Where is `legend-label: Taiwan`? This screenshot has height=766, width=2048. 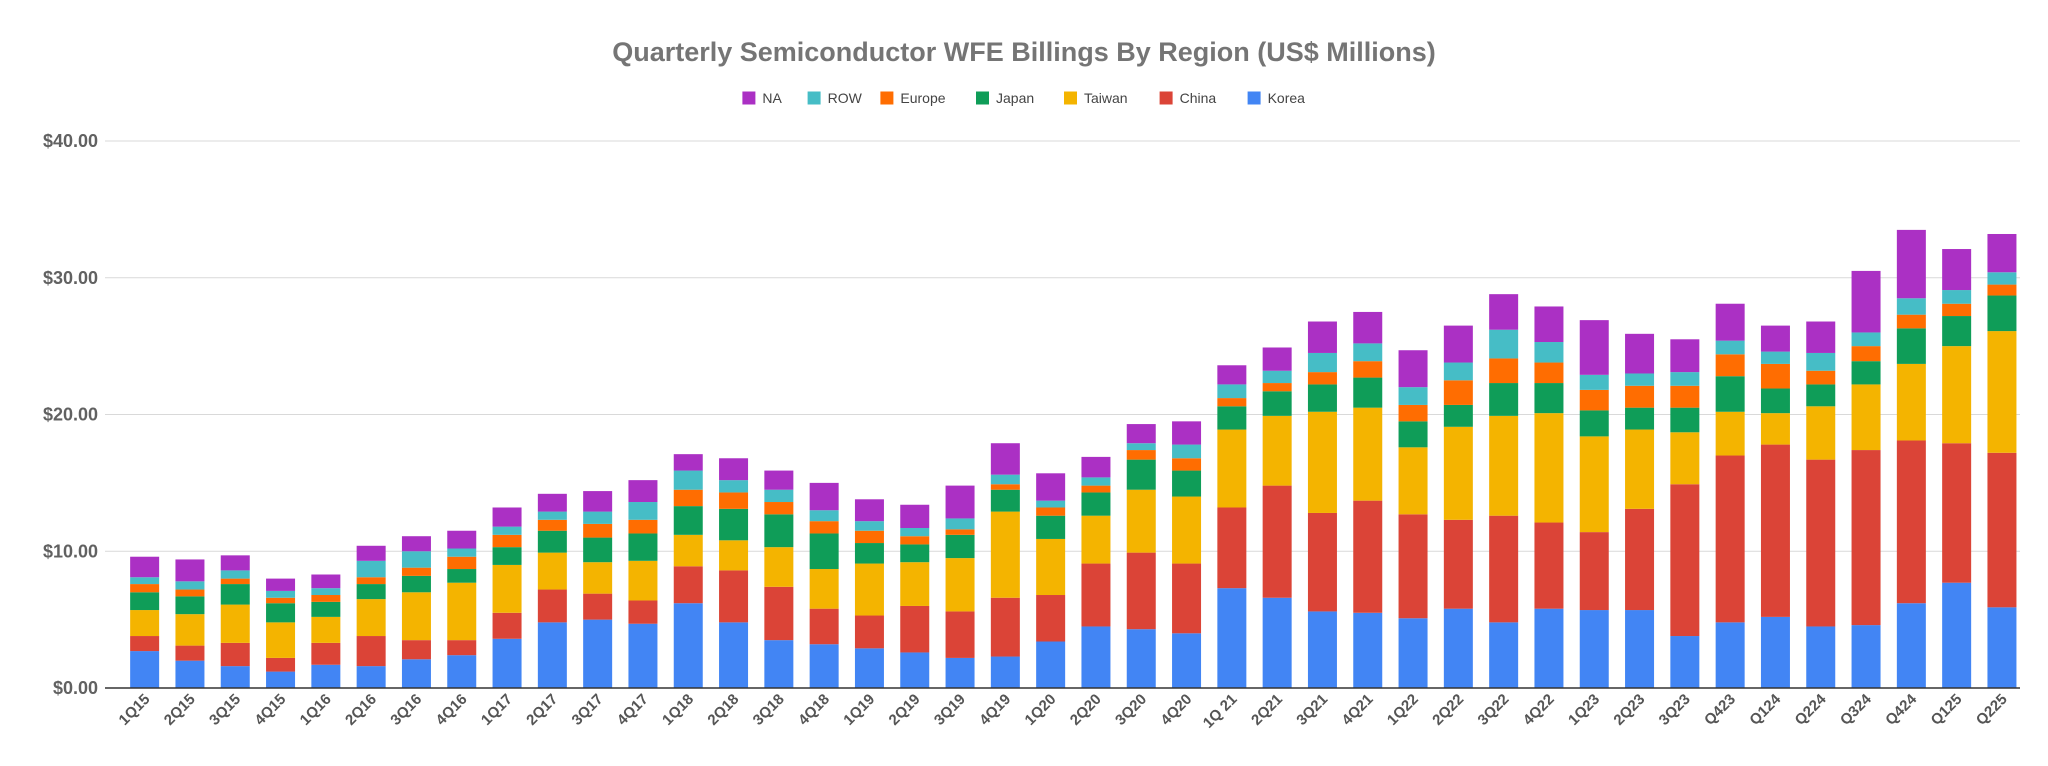
legend-label: Taiwan is located at coordinates (1106, 98).